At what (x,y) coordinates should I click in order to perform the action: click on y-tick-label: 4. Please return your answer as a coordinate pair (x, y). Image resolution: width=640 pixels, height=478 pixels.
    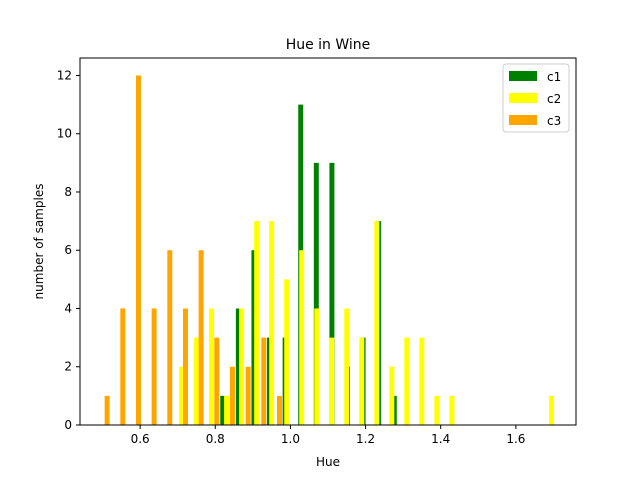
    Looking at the image, I should click on (68, 308).